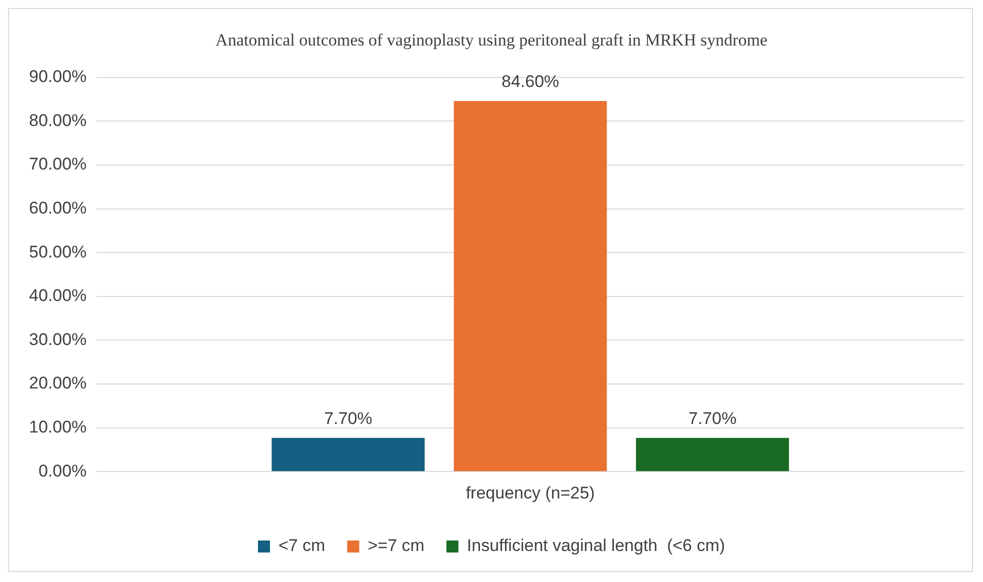  I want to click on y-tick-label: 70.00%, so click(57, 164).